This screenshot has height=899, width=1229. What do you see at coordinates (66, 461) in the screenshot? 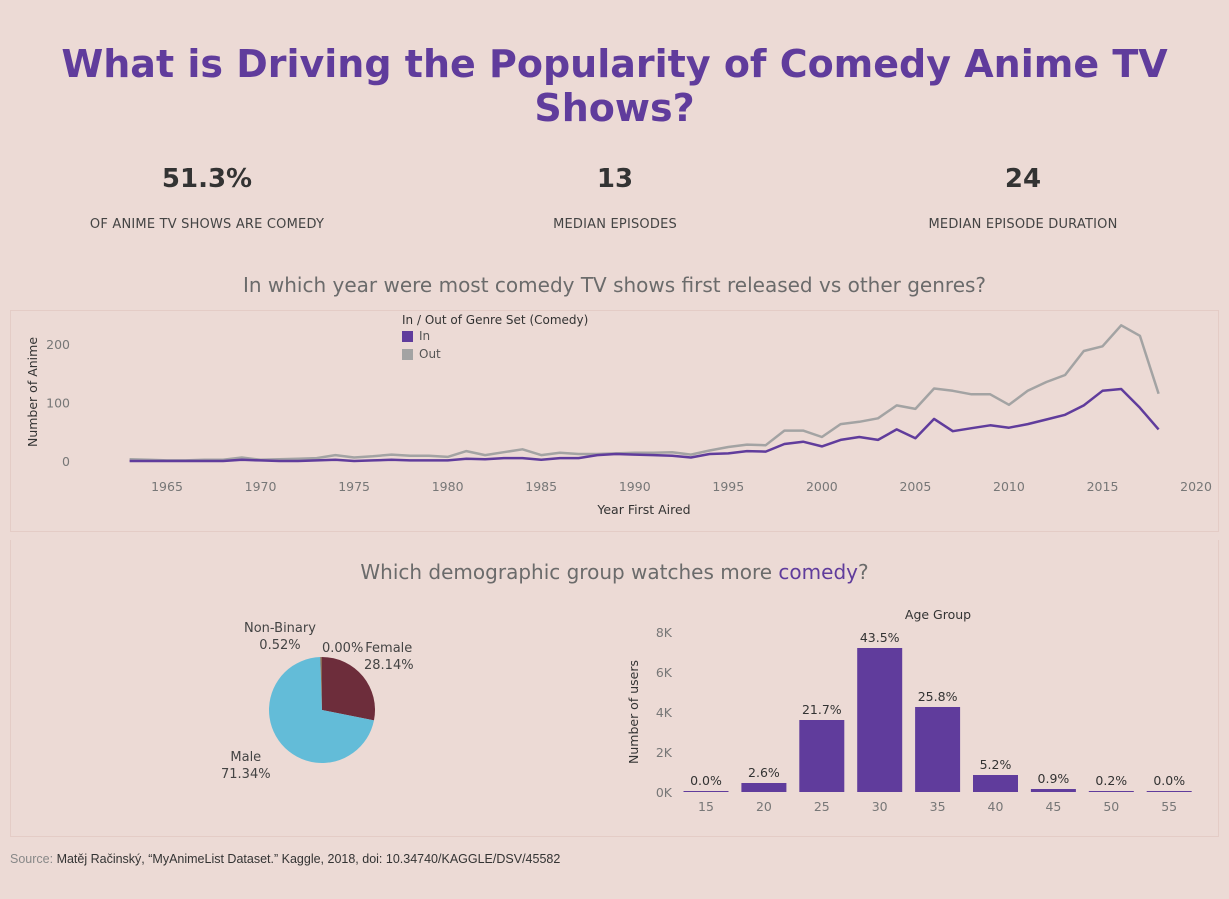
I see `y-tick-label: 0` at bounding box center [66, 461].